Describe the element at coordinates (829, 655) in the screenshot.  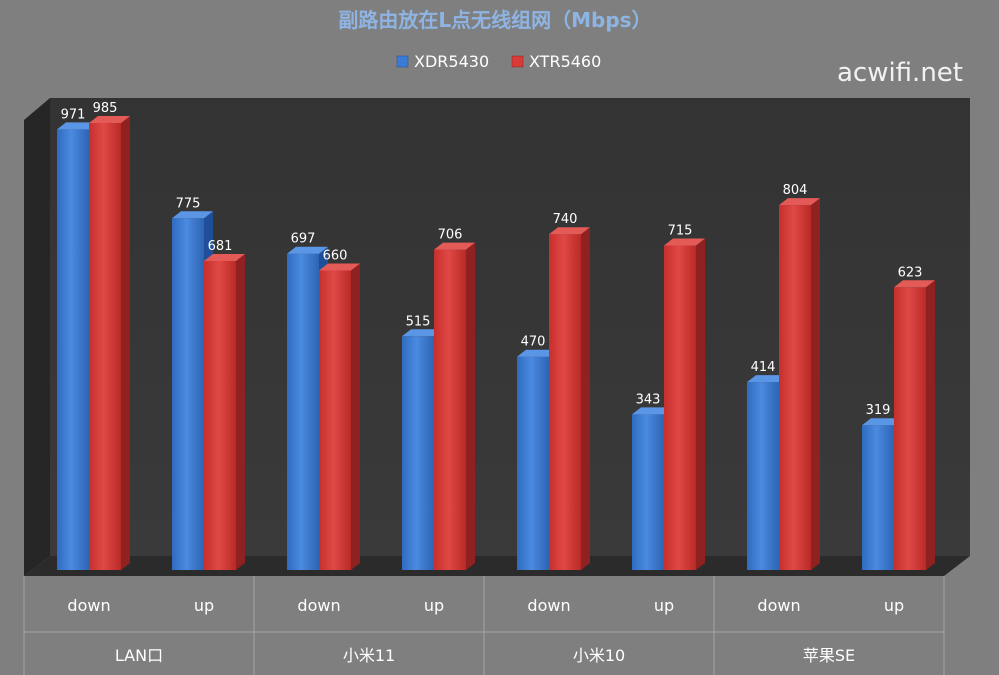
I see `group-label-3: 苹果SE` at that location.